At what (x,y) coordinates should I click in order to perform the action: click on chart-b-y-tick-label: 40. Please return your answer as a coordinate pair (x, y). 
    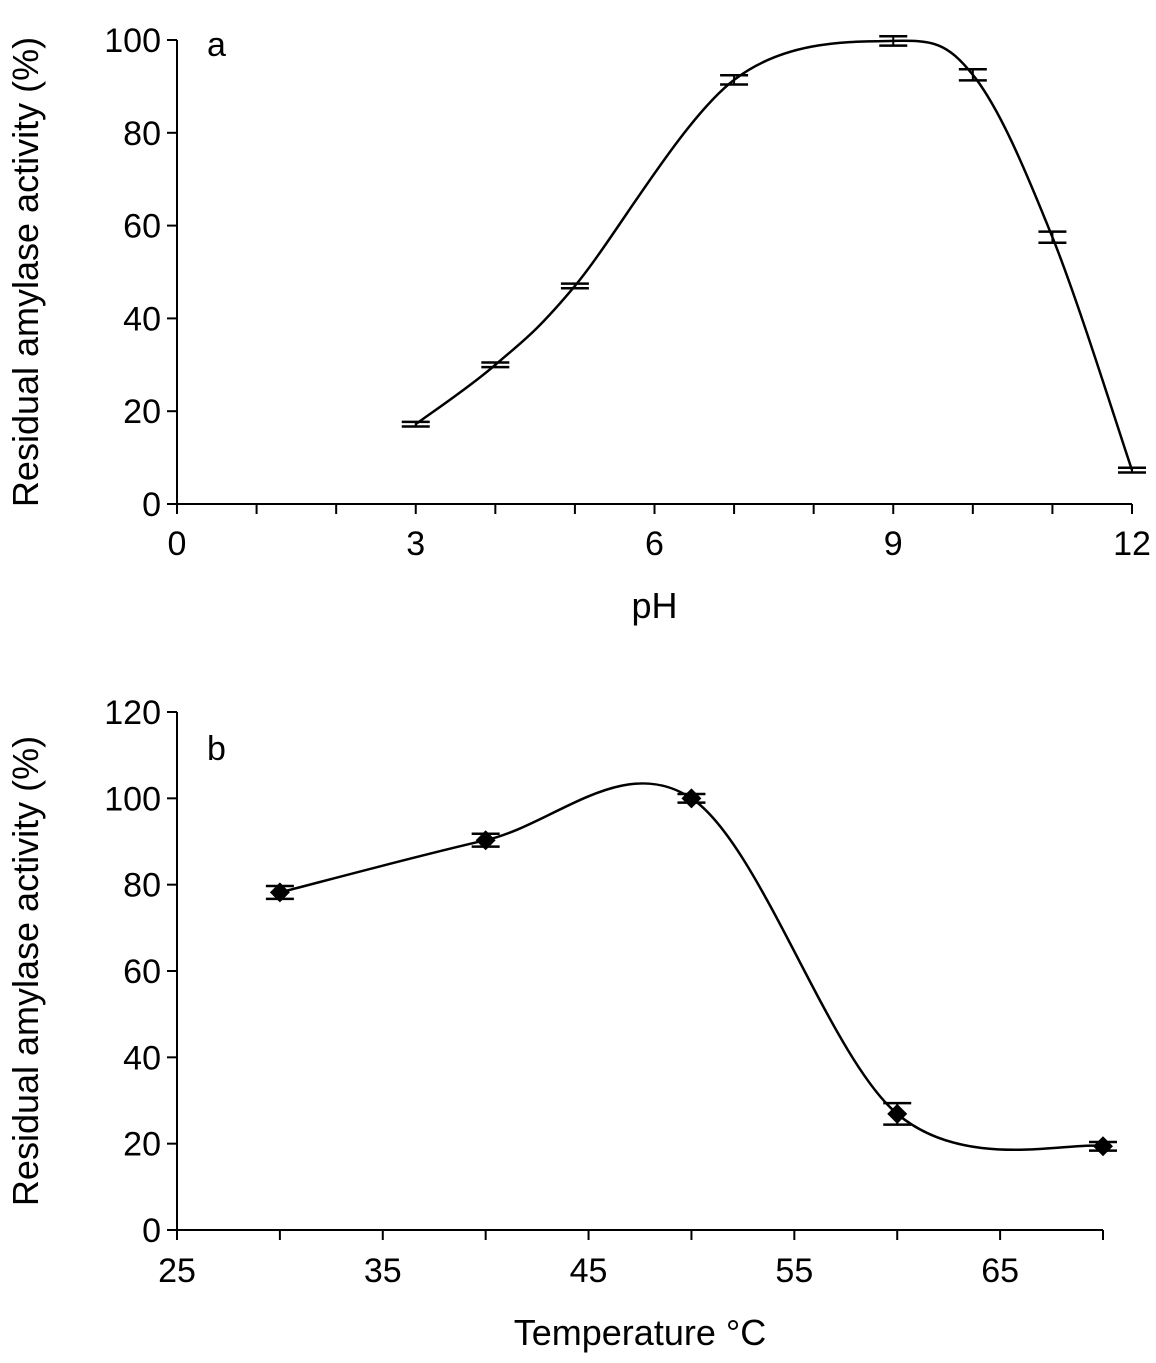
    Looking at the image, I should click on (142, 1058).